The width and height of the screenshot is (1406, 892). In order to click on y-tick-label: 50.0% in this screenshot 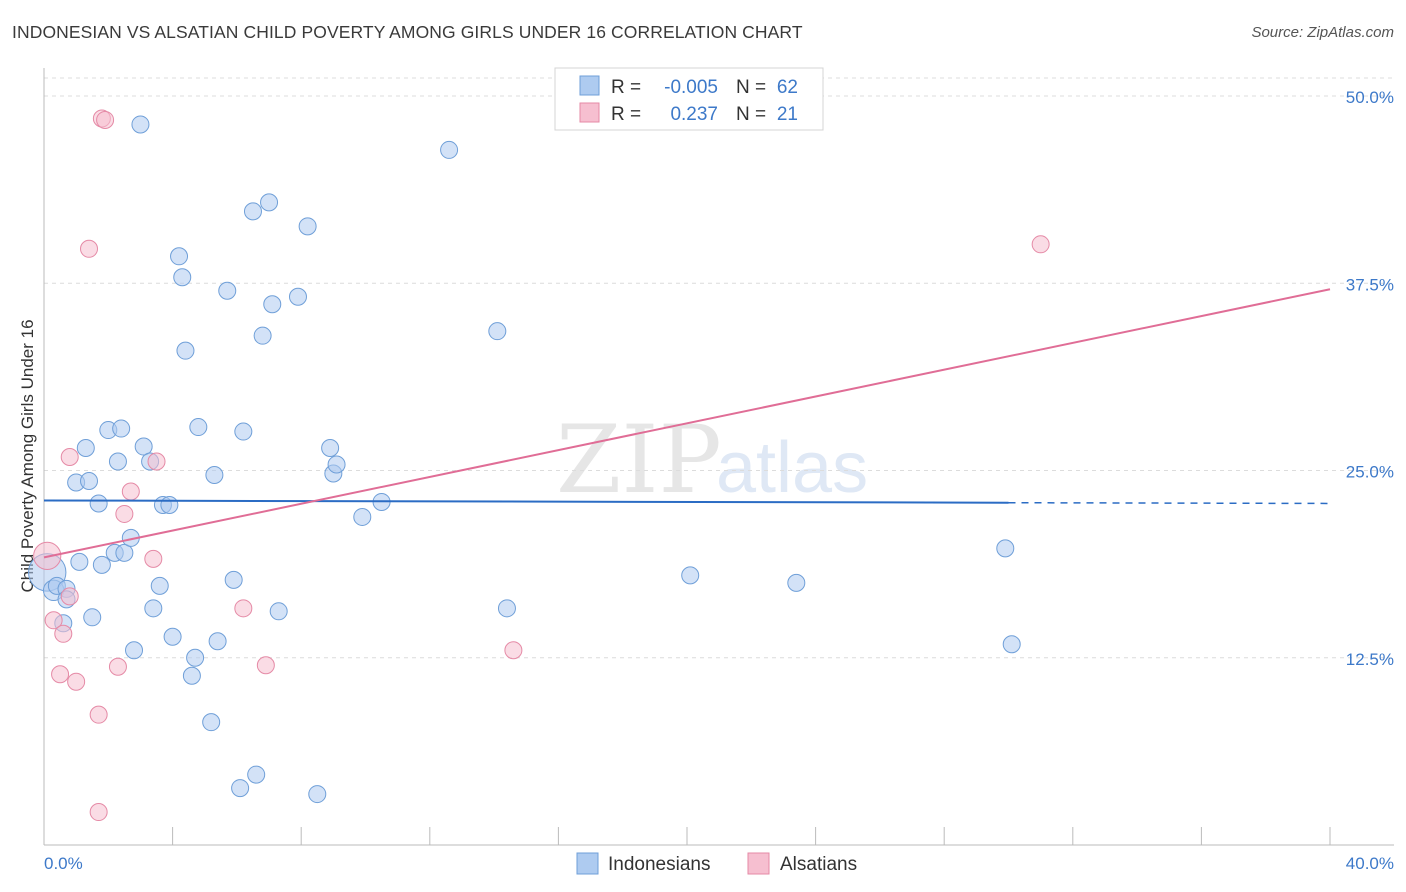, I will do `click(1370, 97)`.